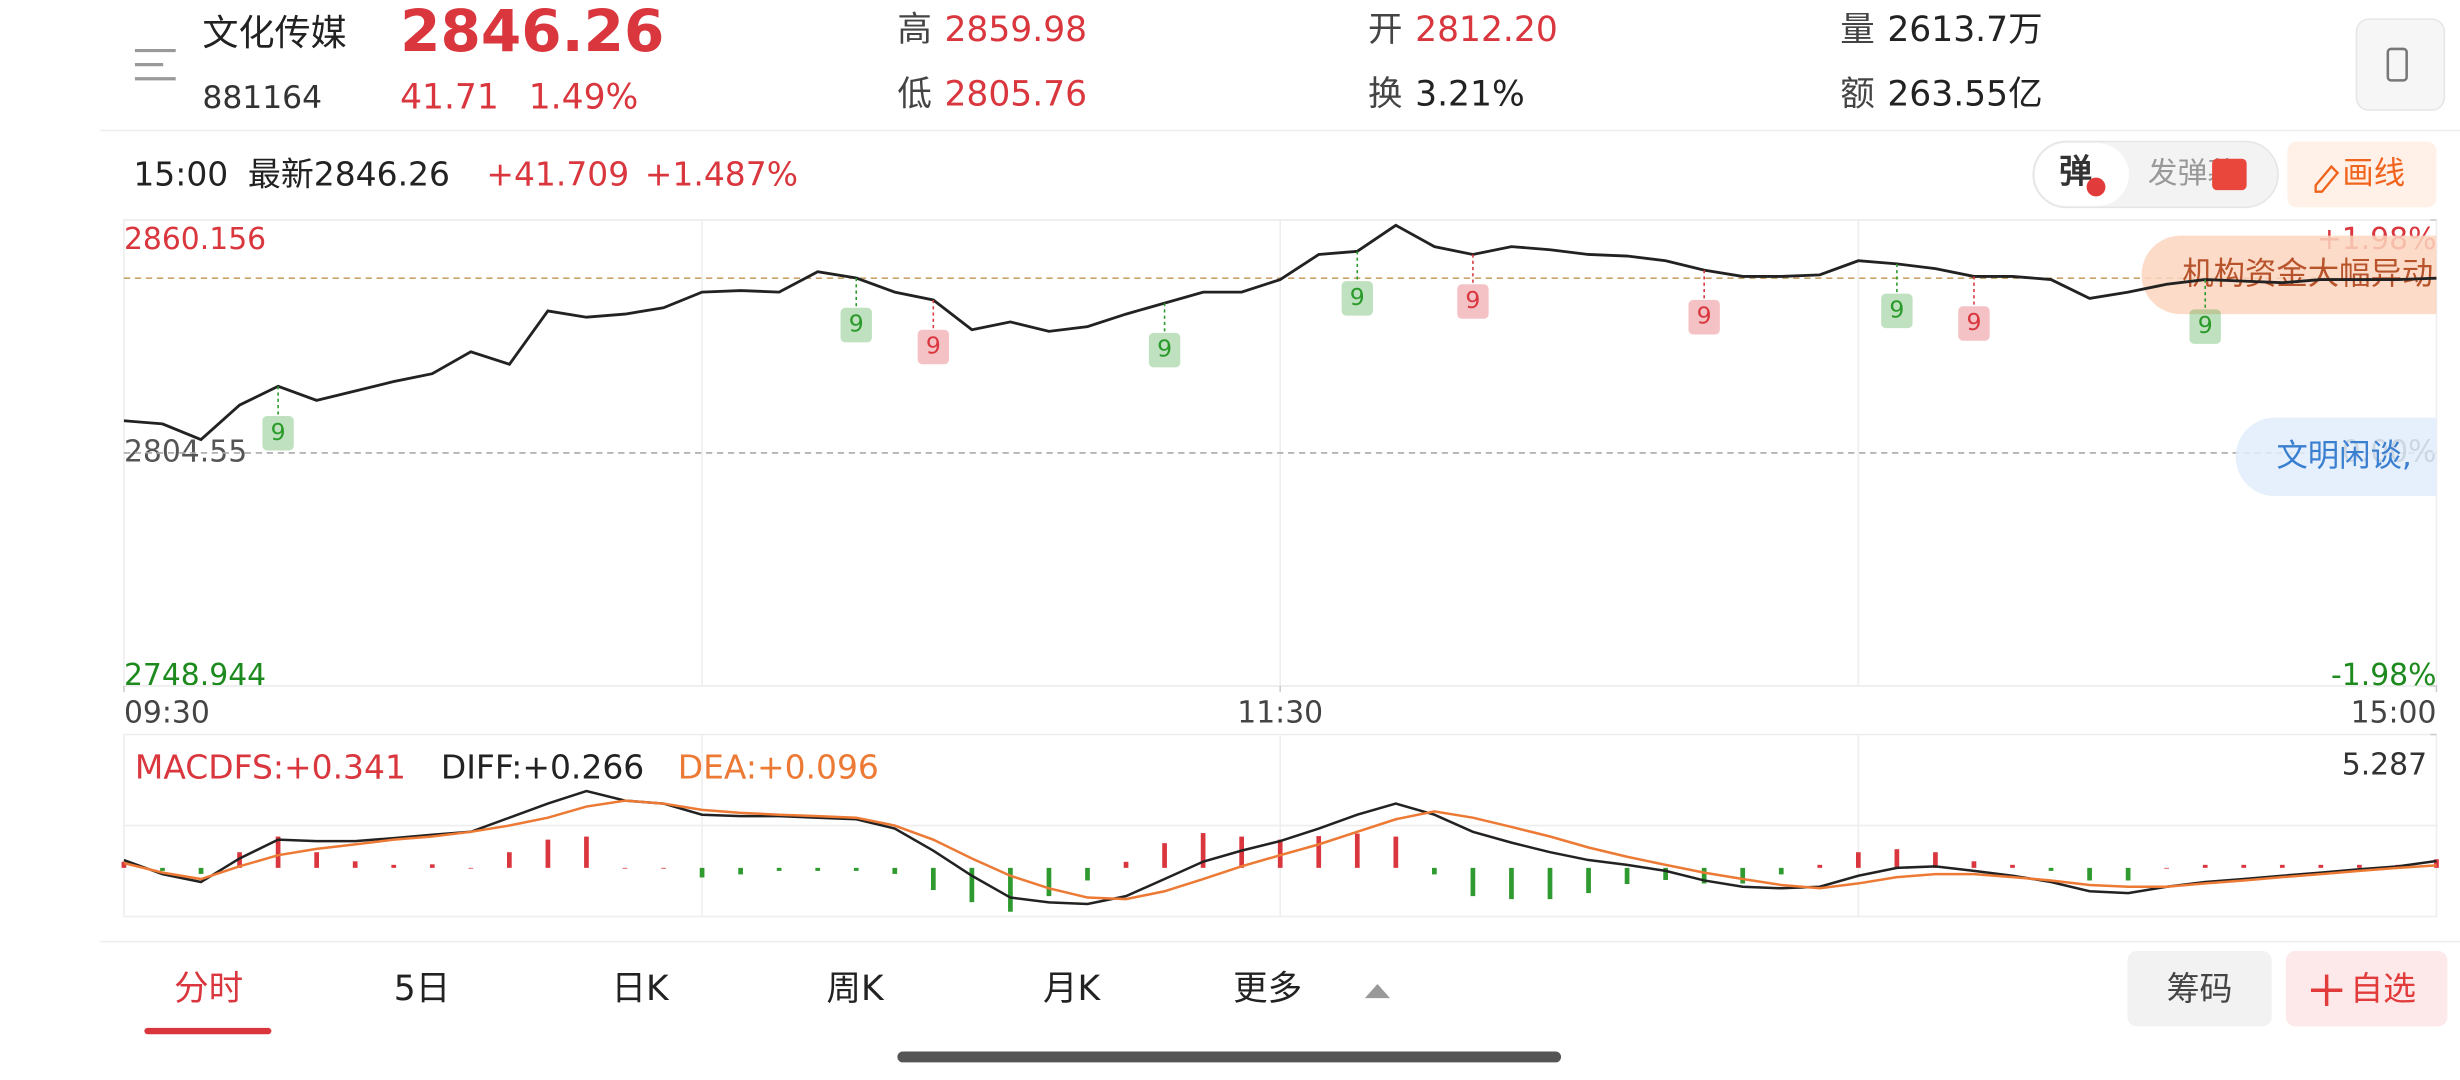  Describe the element at coordinates (1857, 30) in the screenshot. I see `stat-label: 量` at that location.